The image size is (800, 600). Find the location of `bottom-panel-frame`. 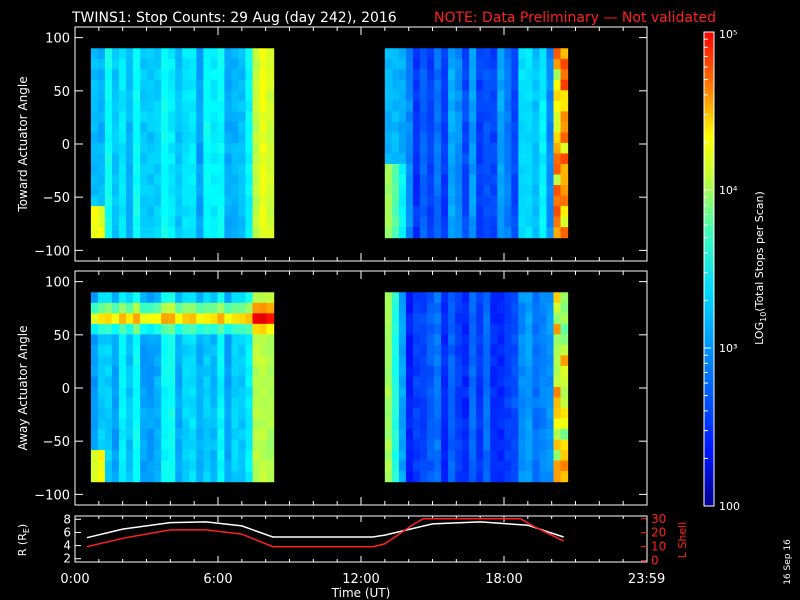

bottom-panel-frame is located at coordinates (361, 539).